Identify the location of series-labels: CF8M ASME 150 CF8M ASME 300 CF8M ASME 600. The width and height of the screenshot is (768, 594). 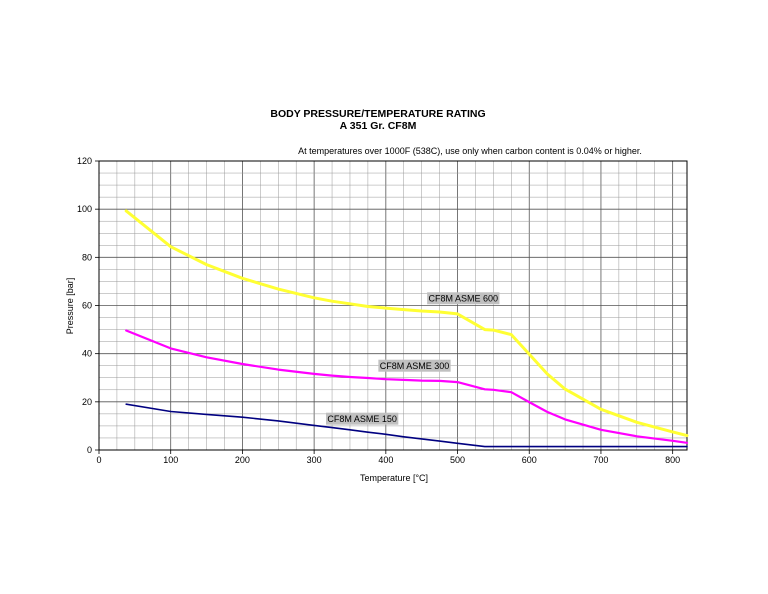
(413, 358).